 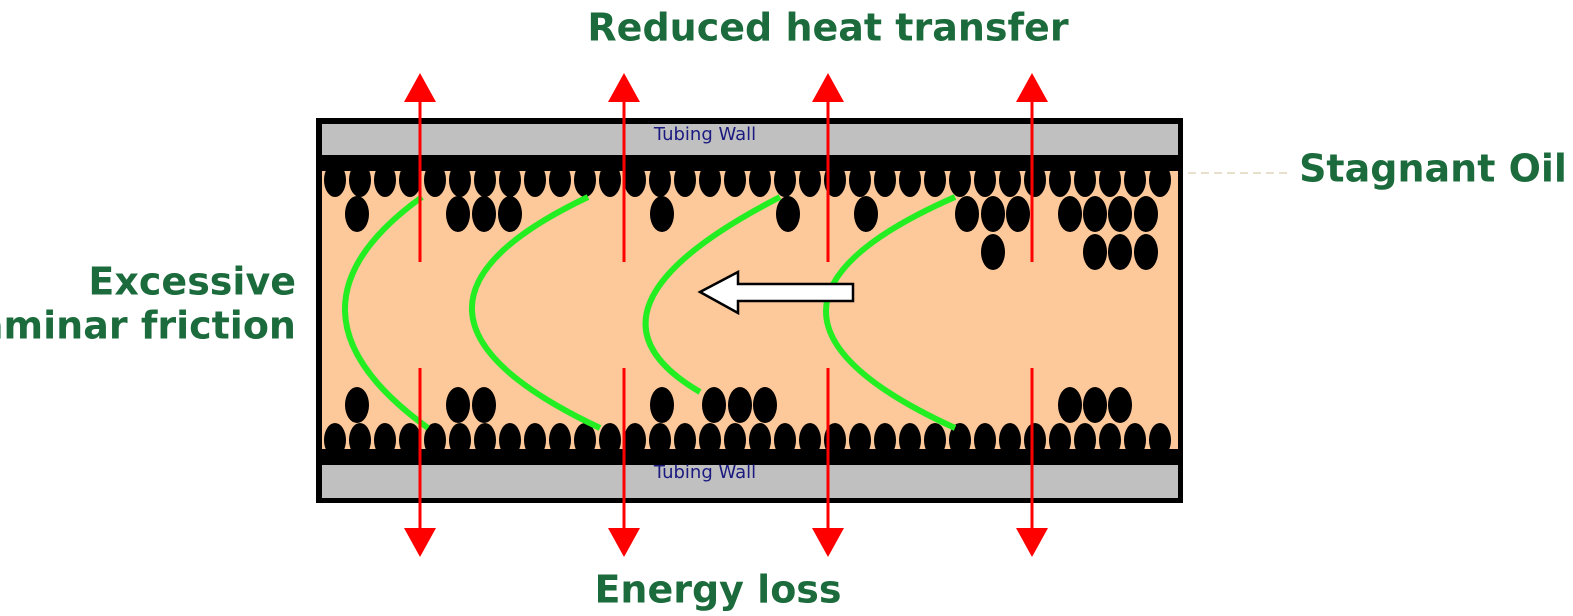 What do you see at coordinates (1433, 169) in the screenshot?
I see `right-label: Stagnant Oil` at bounding box center [1433, 169].